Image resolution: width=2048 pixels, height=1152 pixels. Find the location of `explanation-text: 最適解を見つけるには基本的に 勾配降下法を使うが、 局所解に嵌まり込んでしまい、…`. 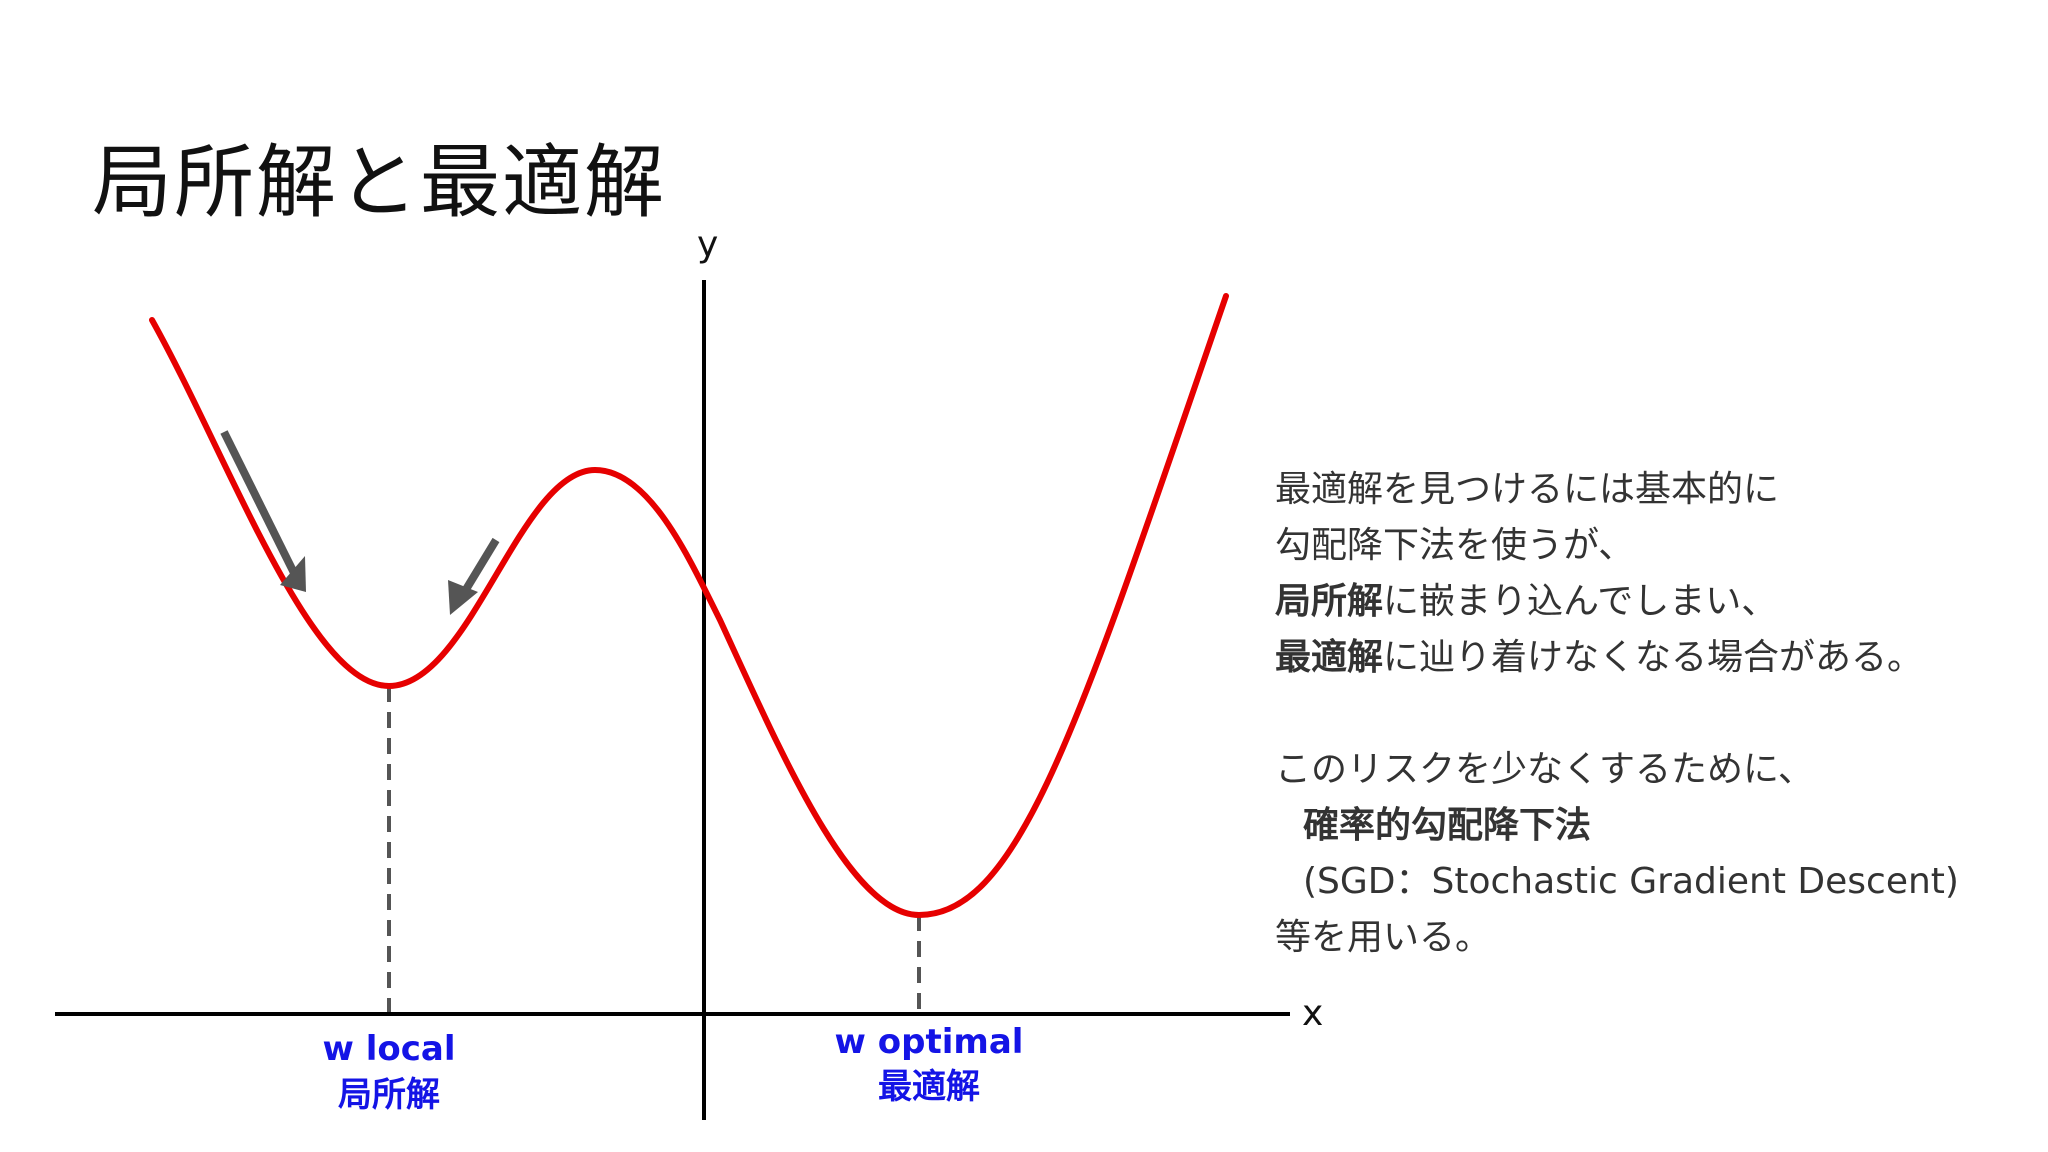

explanation-text: 最適解を見つけるには基本的に 勾配降下法を使うが、 局所解に嵌まり込んでしまい、… is located at coordinates (1617, 714).